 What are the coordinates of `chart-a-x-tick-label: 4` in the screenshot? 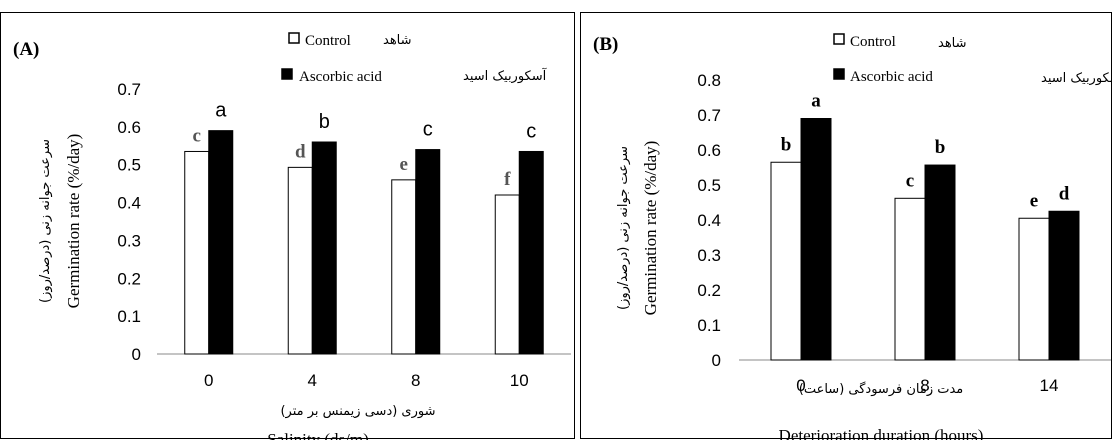 It's located at (312, 380).